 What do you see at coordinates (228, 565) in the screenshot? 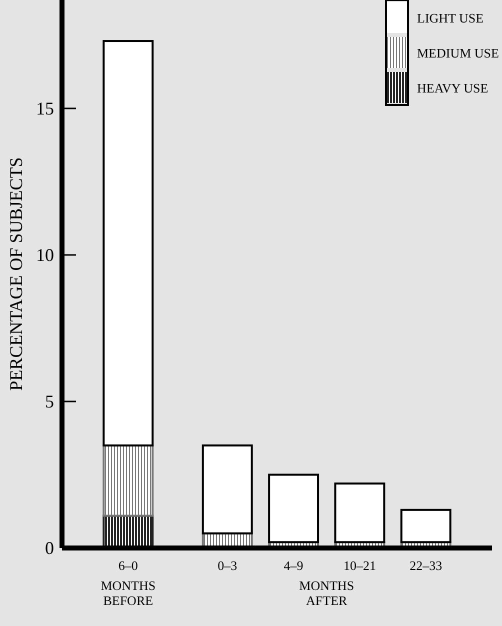
I see `x-tick-label: 0–3` at bounding box center [228, 565].